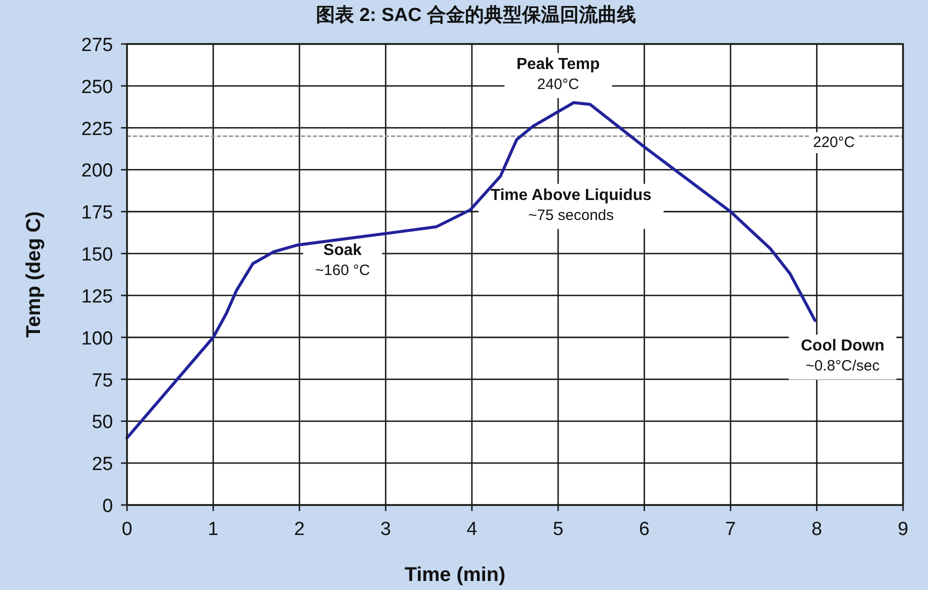 The height and width of the screenshot is (590, 928). Describe the element at coordinates (558, 529) in the screenshot. I see `x-tick-label: 5` at that location.